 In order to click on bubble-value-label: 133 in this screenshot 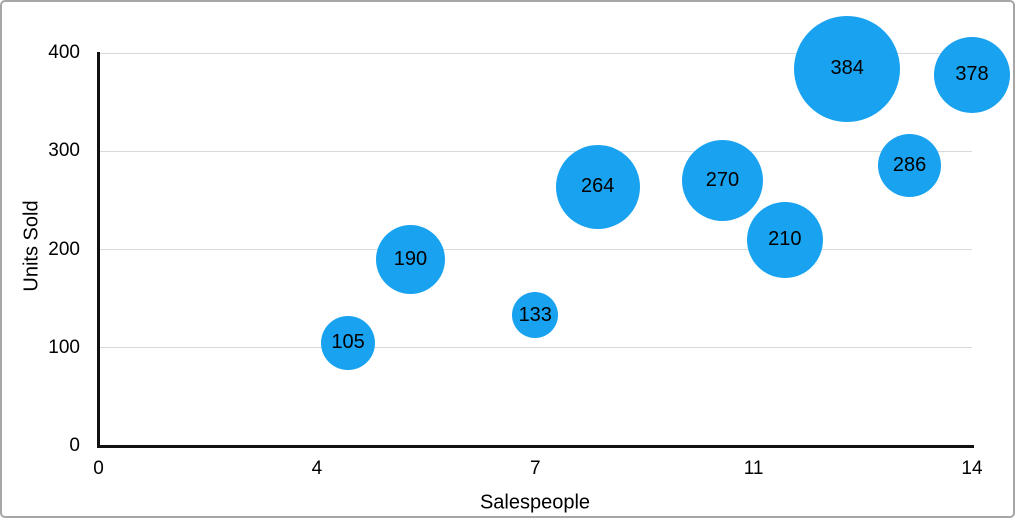, I will do `click(535, 314)`.